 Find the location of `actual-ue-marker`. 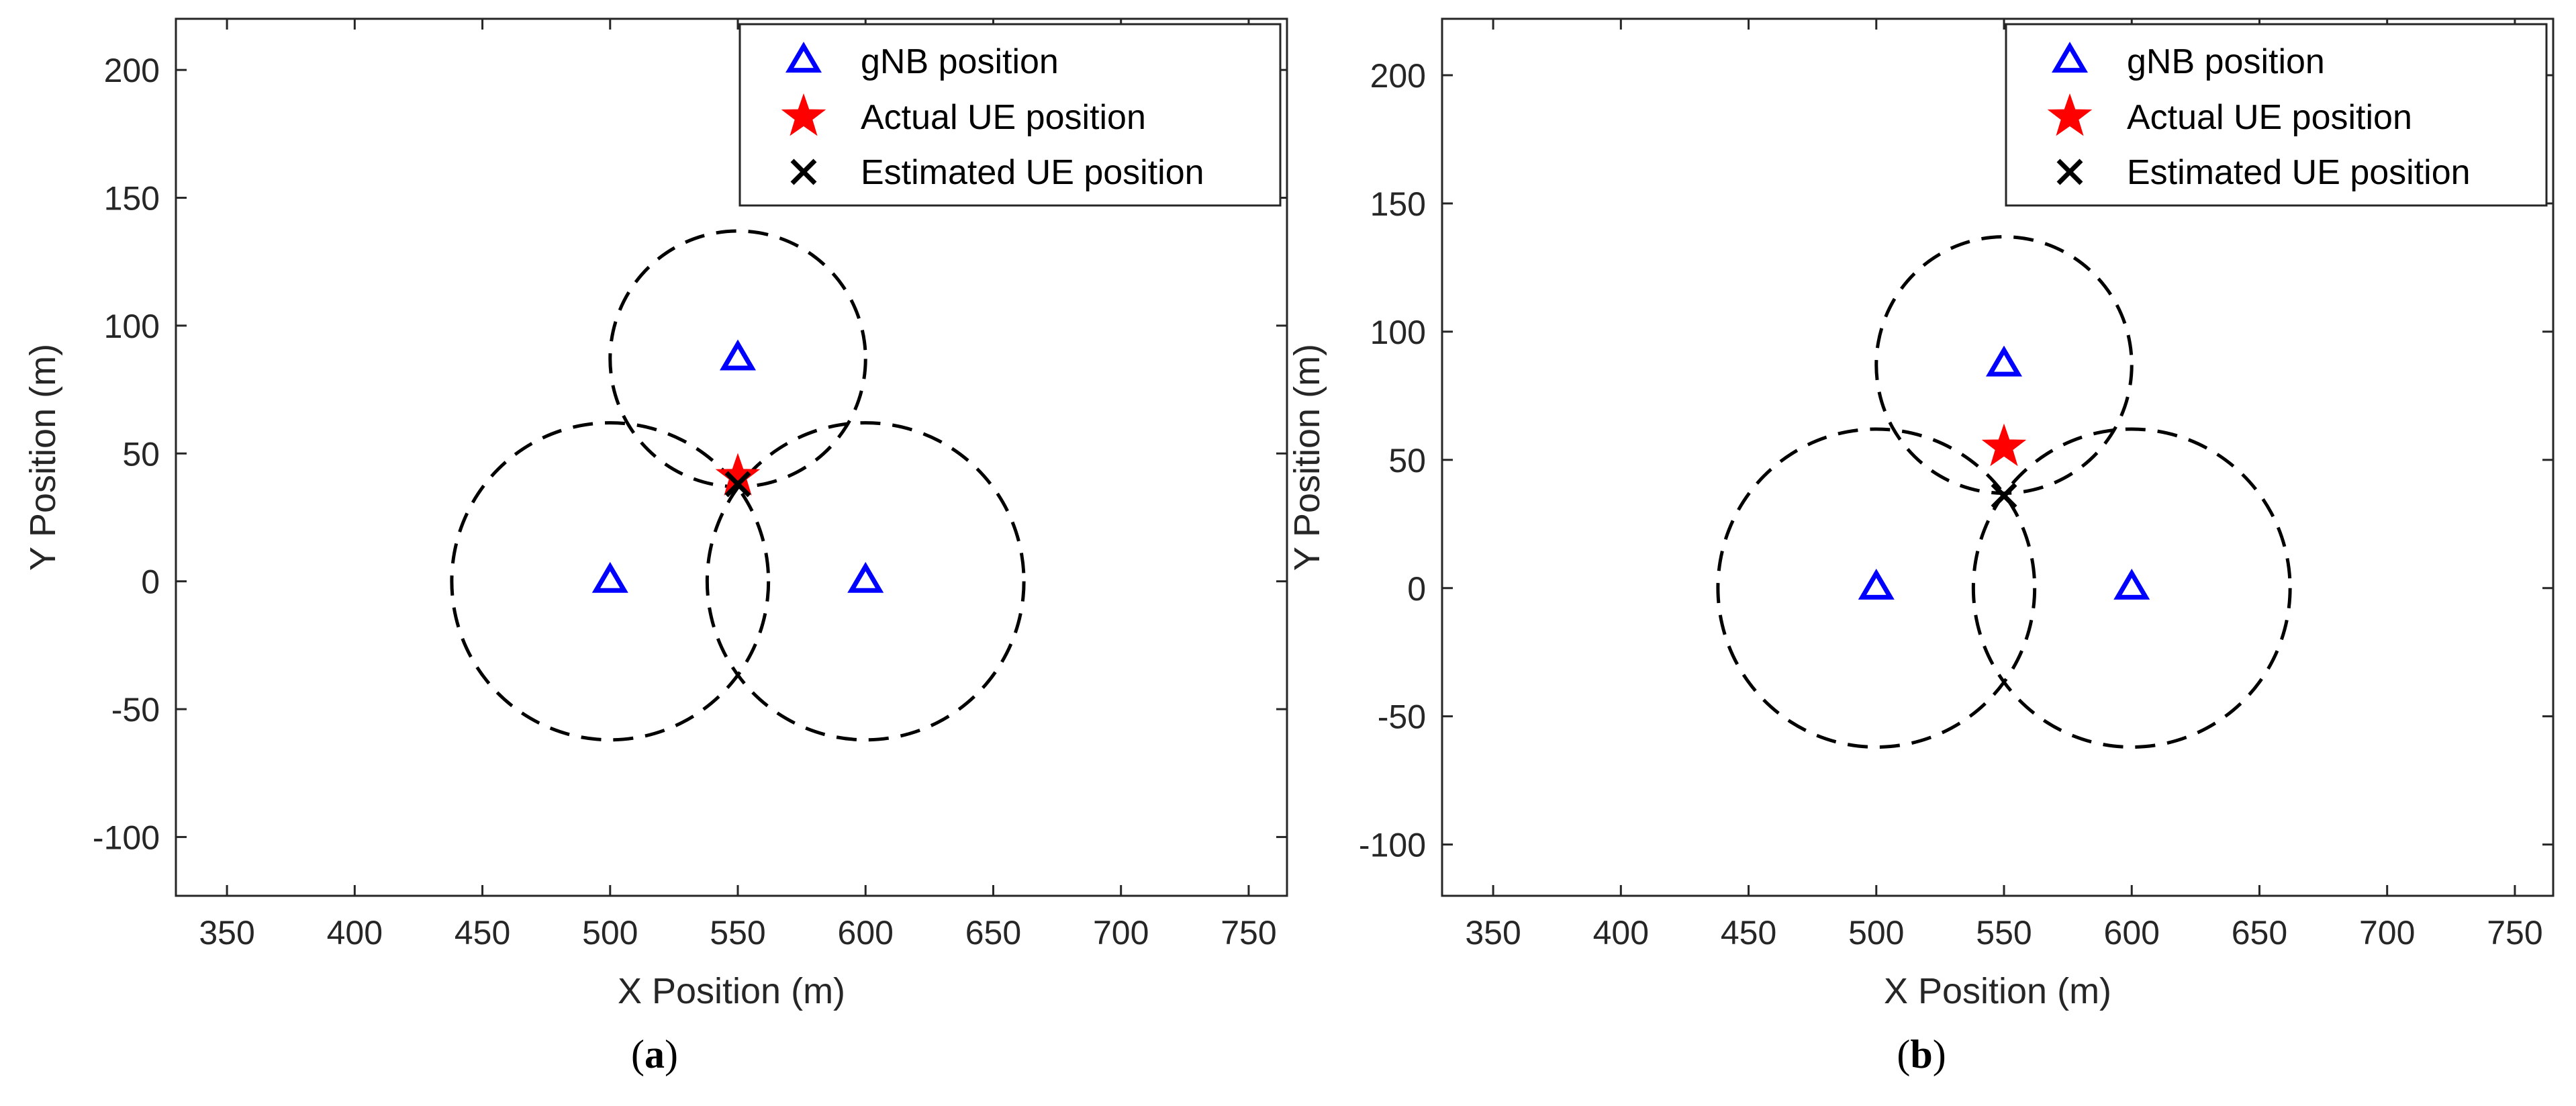

actual-ue-marker is located at coordinates (2004, 445).